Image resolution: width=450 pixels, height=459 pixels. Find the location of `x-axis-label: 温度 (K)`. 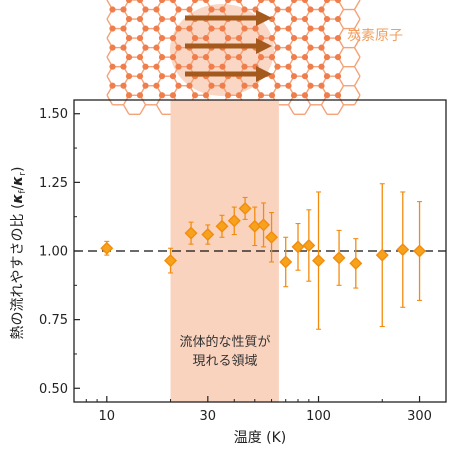

x-axis-label: 温度 (K) is located at coordinates (260, 438).